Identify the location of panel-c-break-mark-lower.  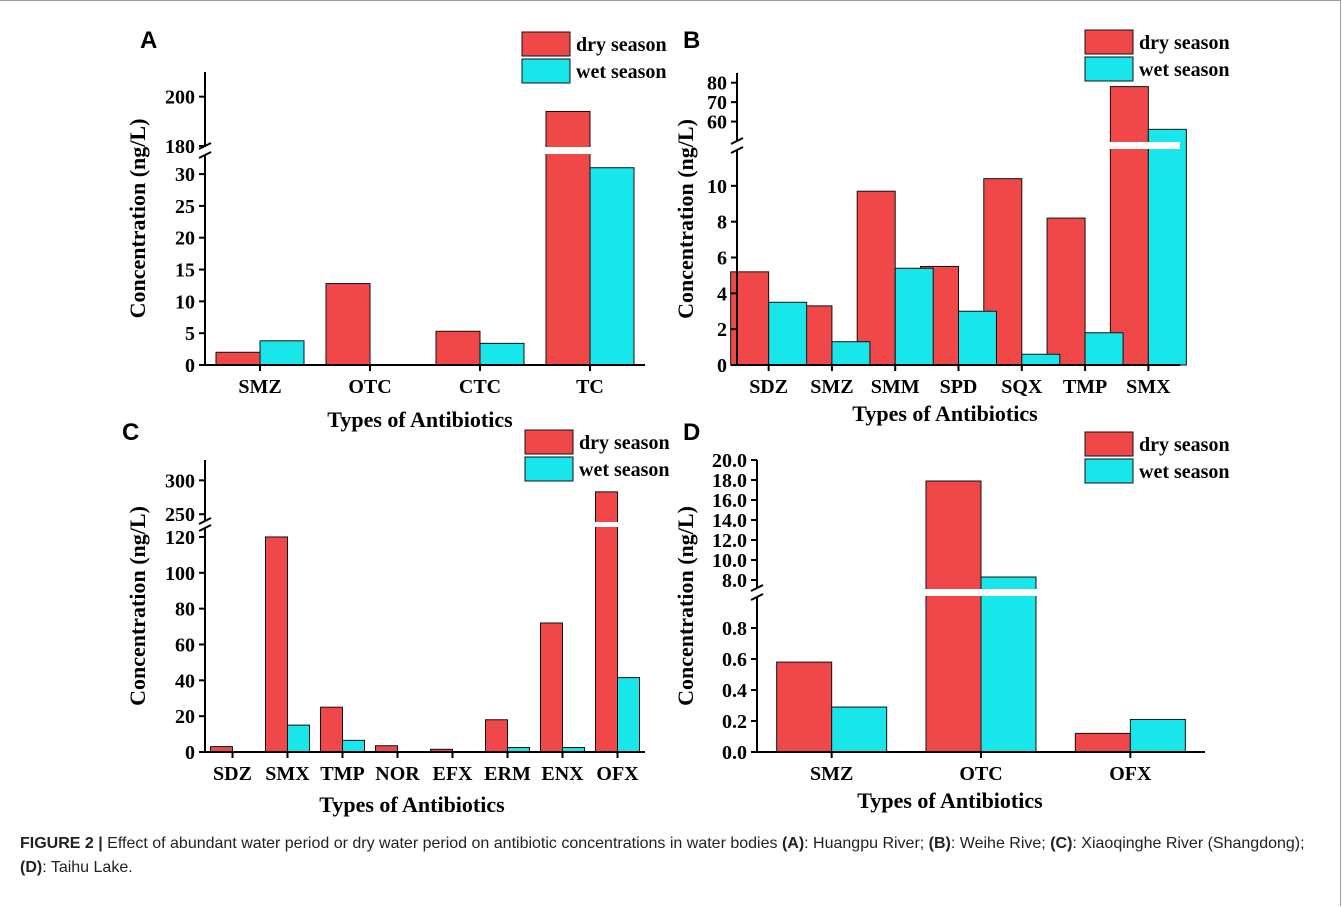
(205, 528).